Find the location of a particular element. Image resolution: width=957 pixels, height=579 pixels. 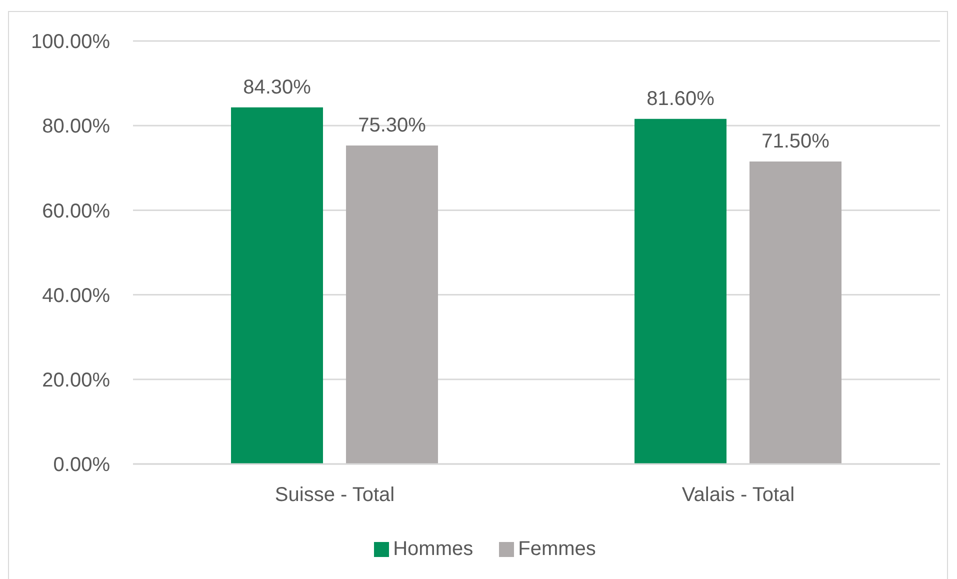

legend-label: Hommes is located at coordinates (433, 549).